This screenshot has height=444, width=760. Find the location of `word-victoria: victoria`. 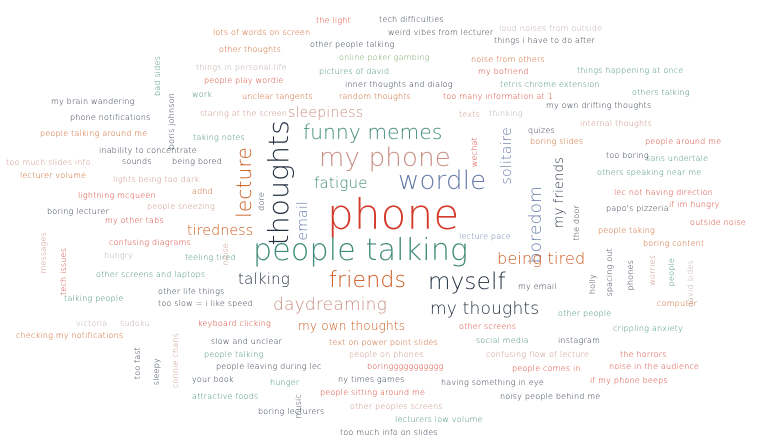

word-victoria: victoria is located at coordinates (92, 323).